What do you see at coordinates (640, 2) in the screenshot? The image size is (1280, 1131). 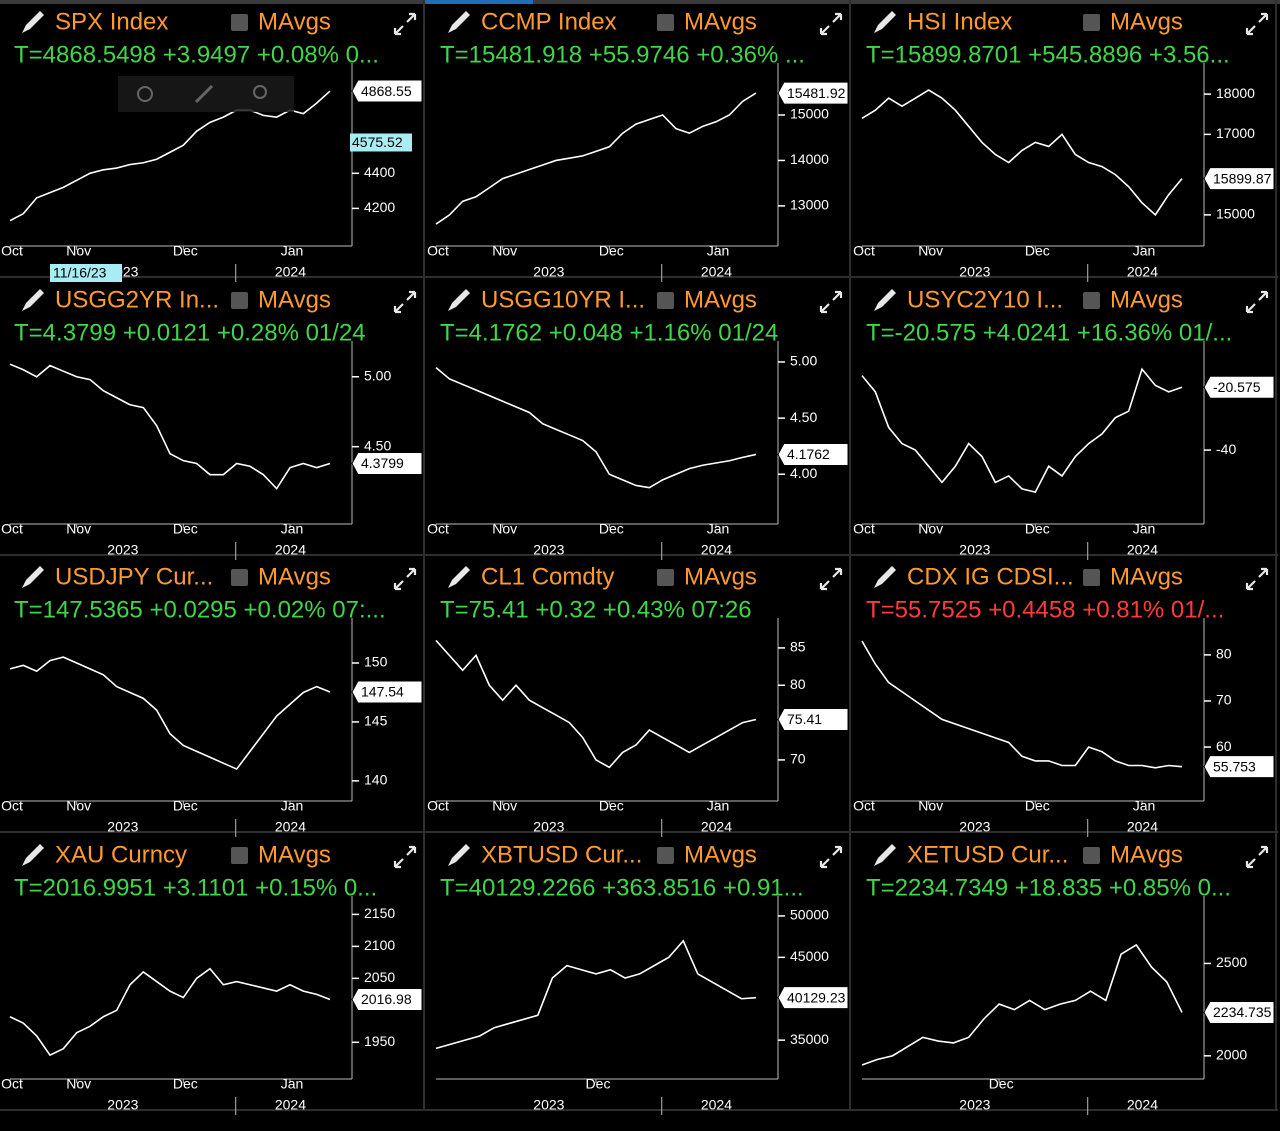 I see `tab-strip` at bounding box center [640, 2].